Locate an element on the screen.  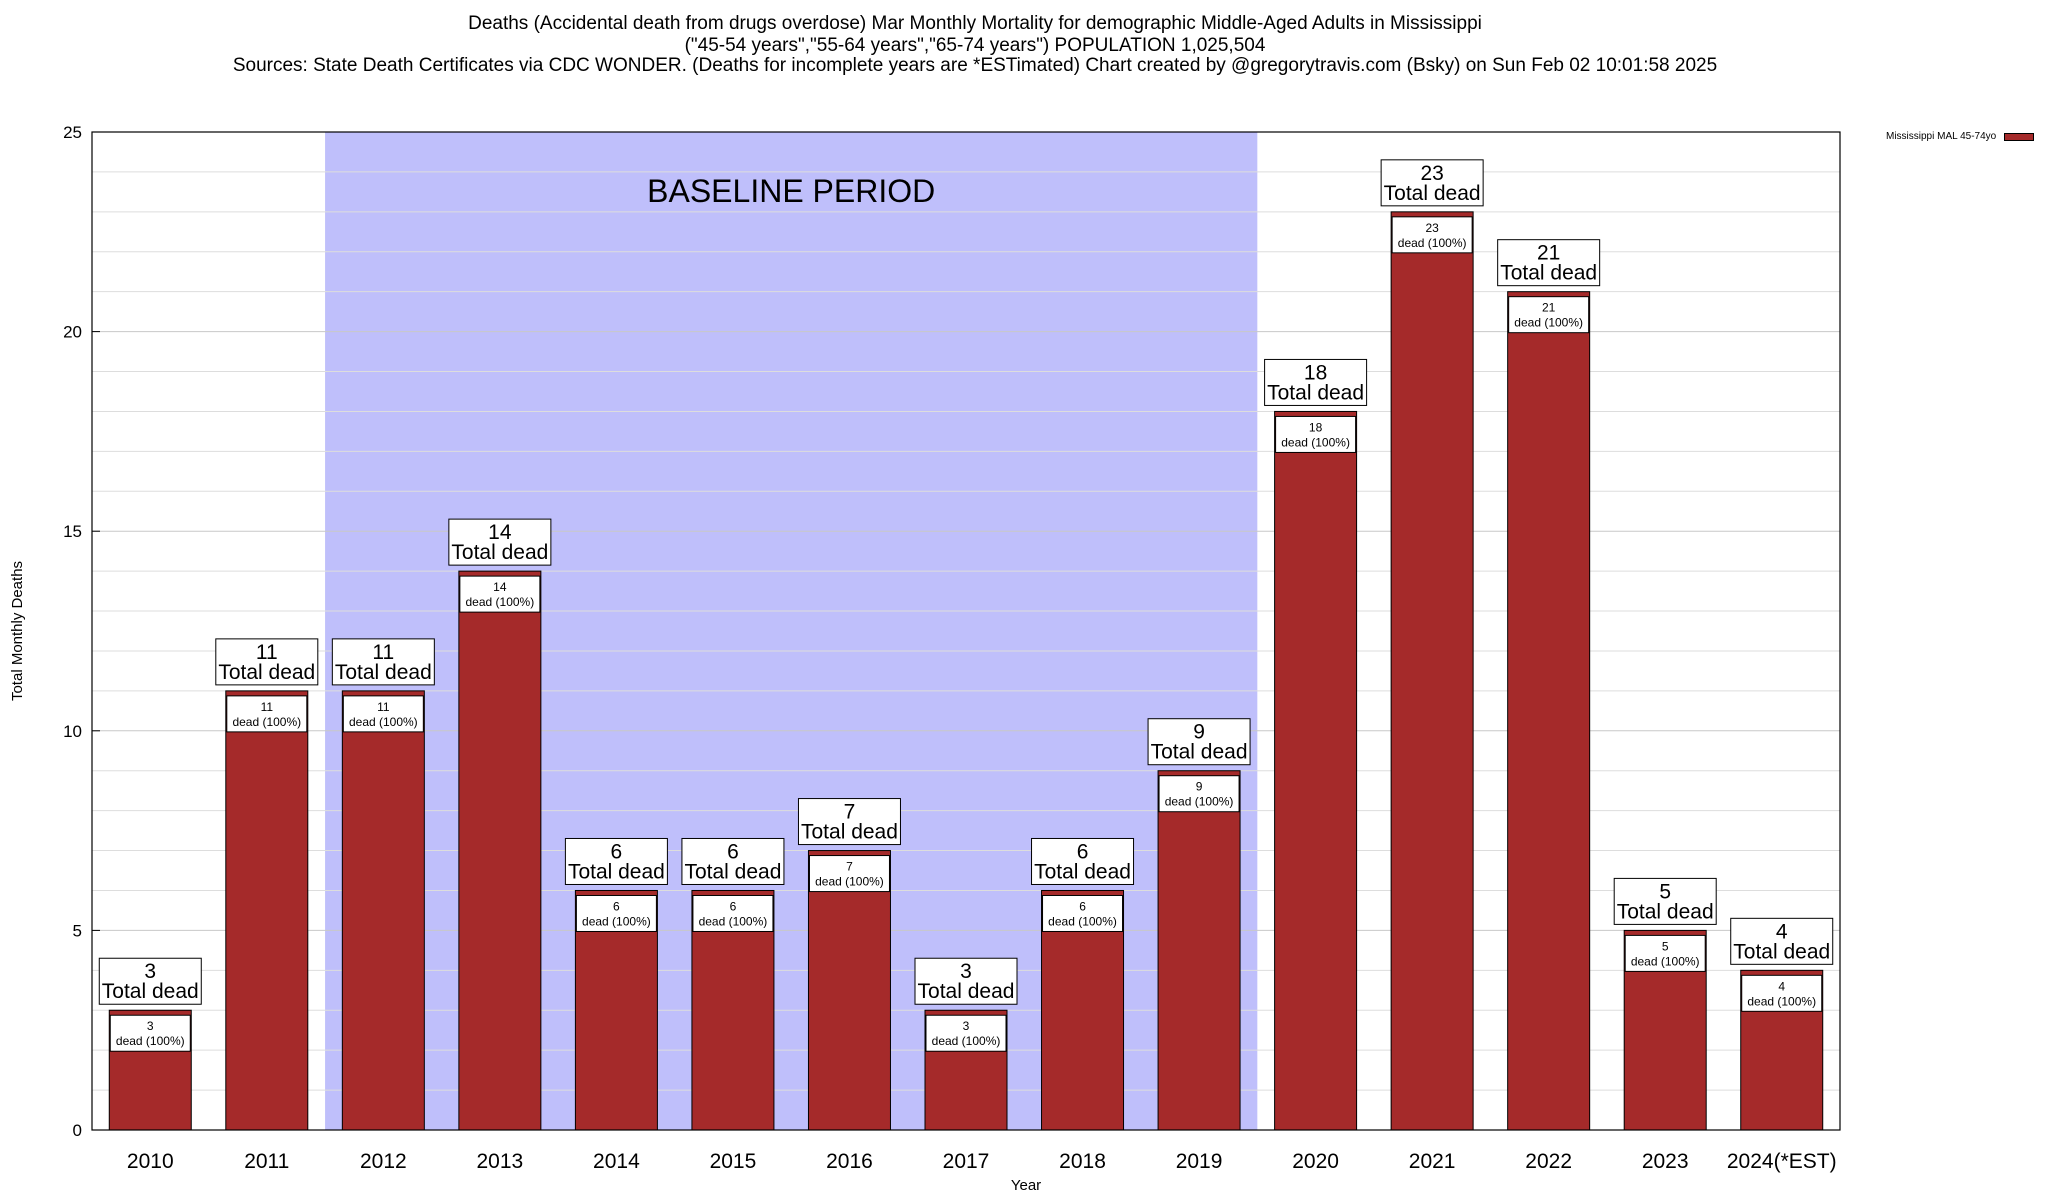
total-label-box-2016 is located at coordinates (849, 822).